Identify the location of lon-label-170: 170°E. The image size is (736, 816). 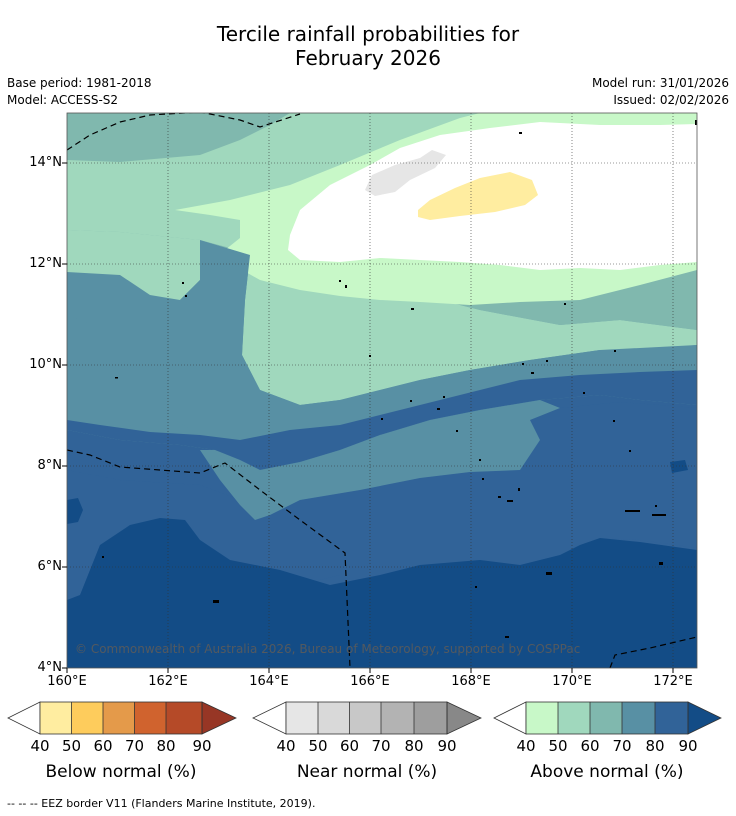
(572, 681).